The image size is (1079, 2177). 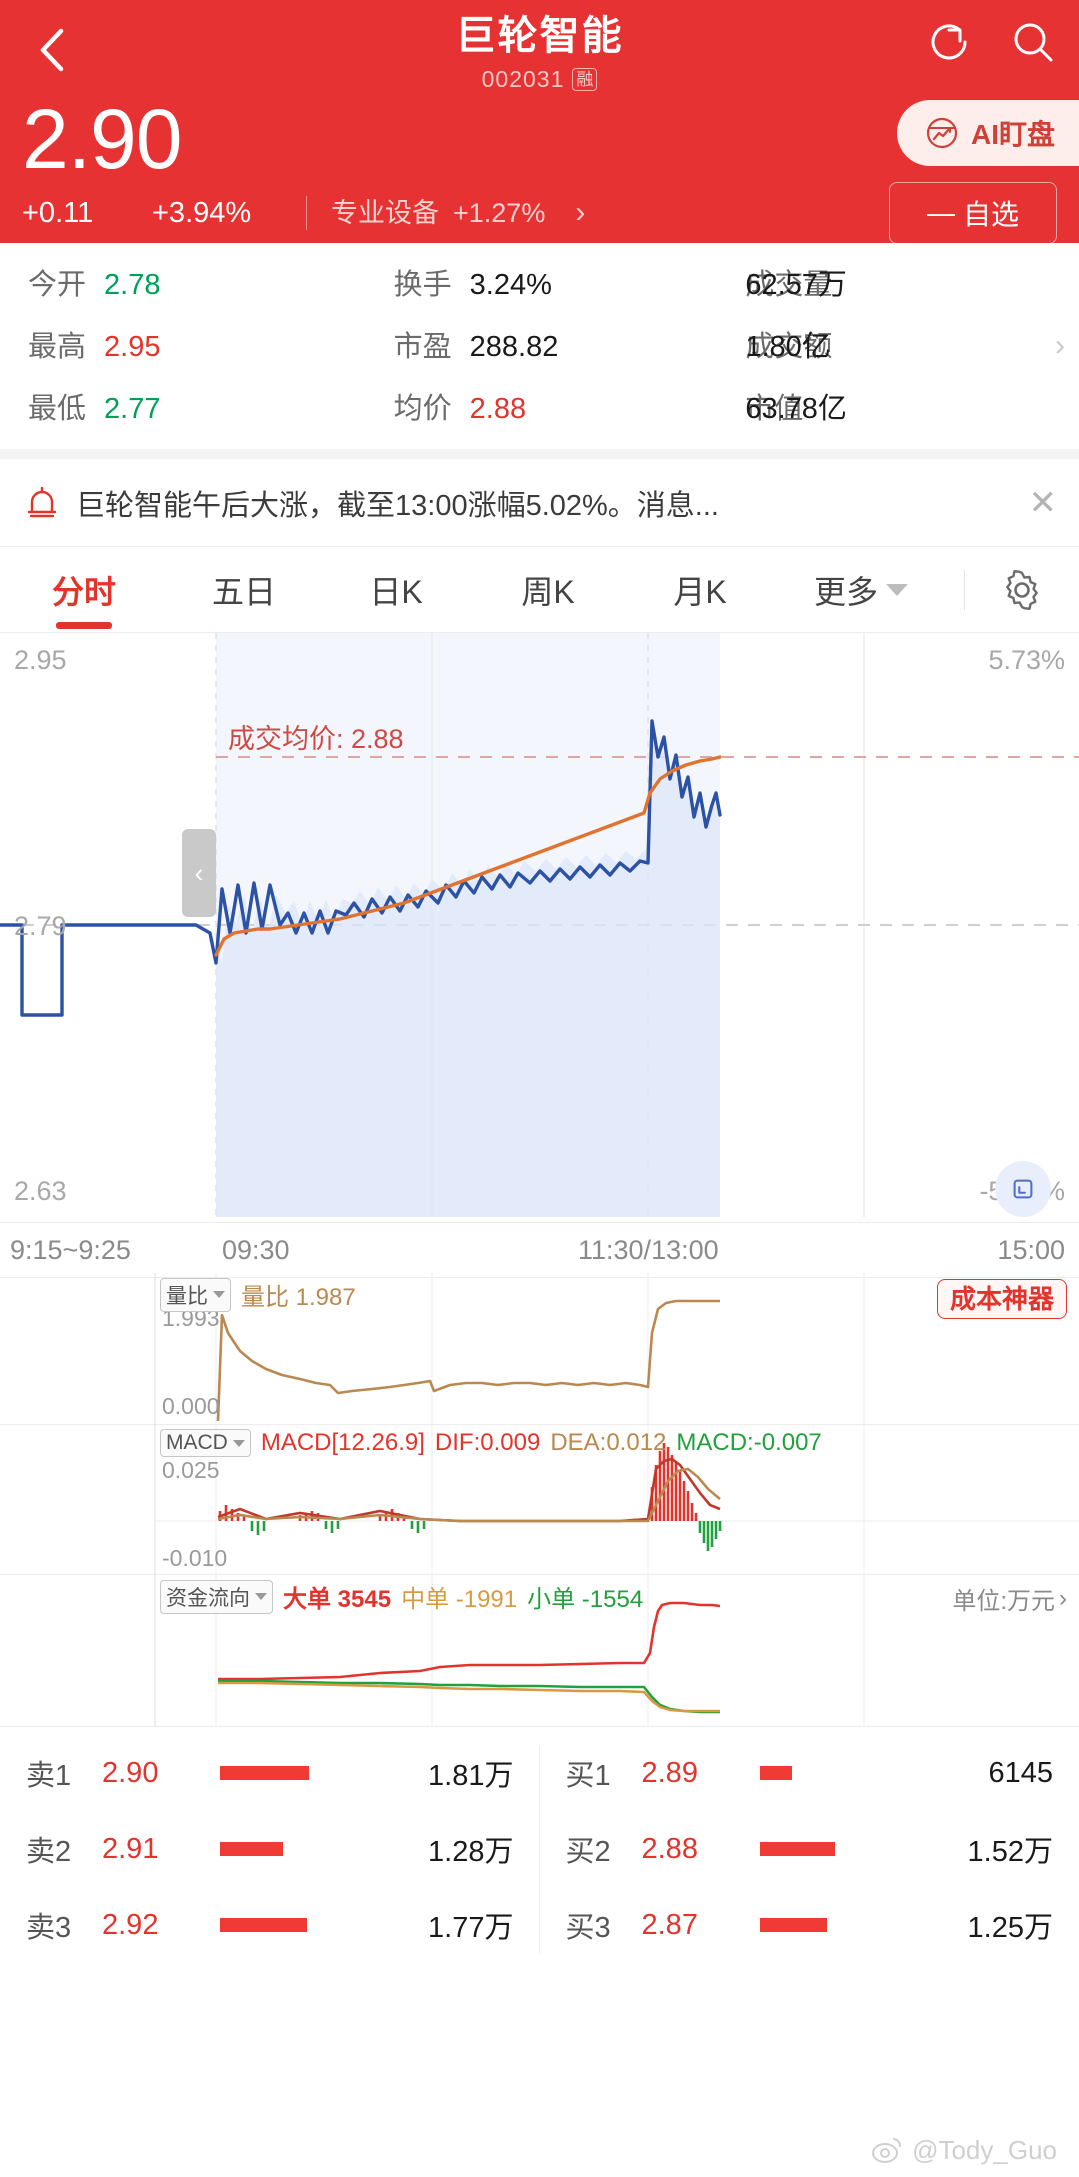 What do you see at coordinates (422, 347) in the screenshot?
I see `stat-label: 市盈` at bounding box center [422, 347].